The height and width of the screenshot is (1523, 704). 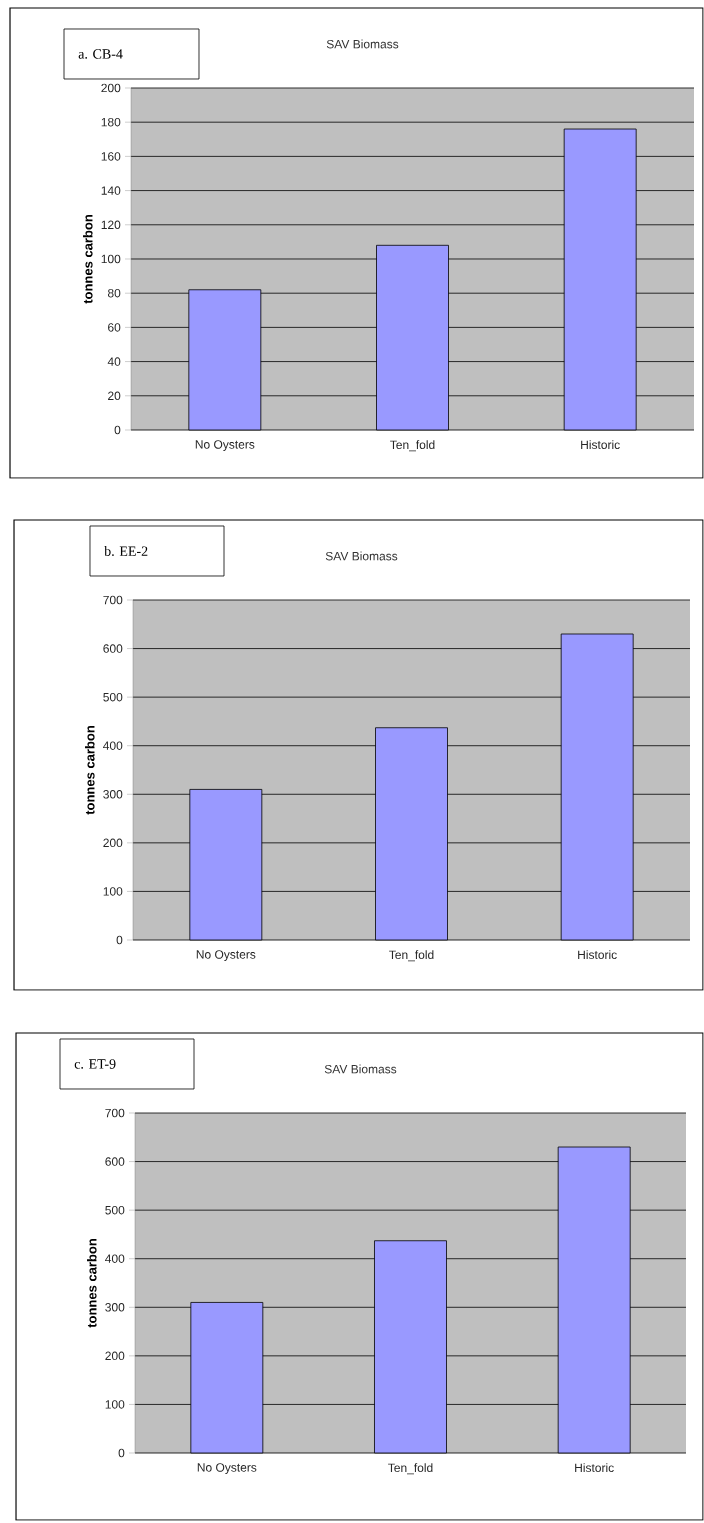 What do you see at coordinates (111, 122) in the screenshot?
I see `y-tick-label: 180` at bounding box center [111, 122].